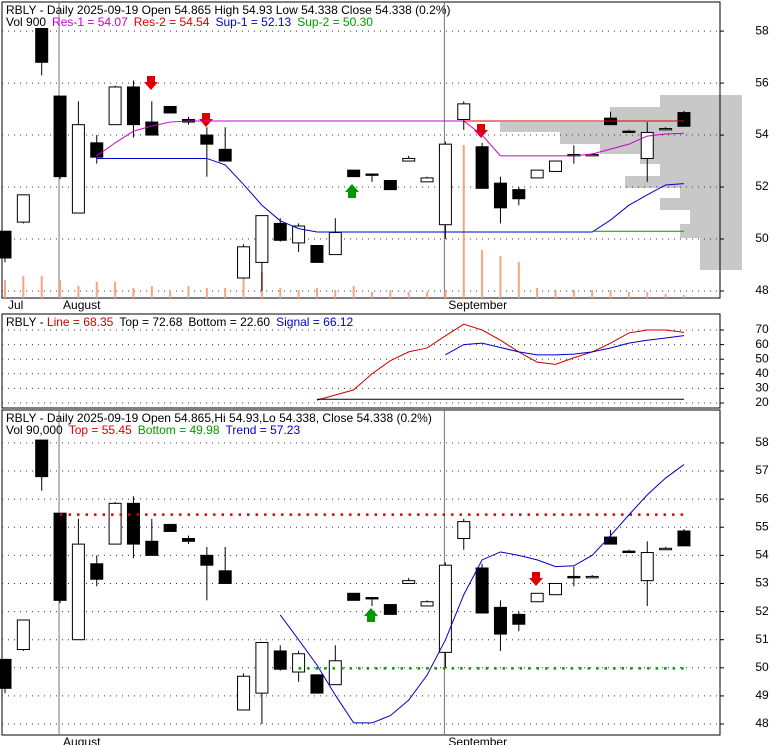 The height and width of the screenshot is (745, 780). What do you see at coordinates (229, 322) in the screenshot?
I see `legend-entry: Bottom = 22.60` at bounding box center [229, 322].